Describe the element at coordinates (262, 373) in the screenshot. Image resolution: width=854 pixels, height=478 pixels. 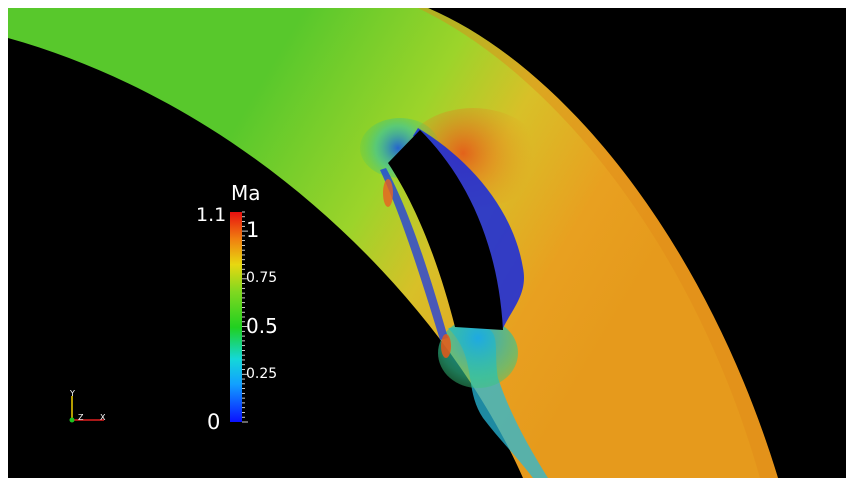
I see `colorbar-tick-label: 0.25` at that location.